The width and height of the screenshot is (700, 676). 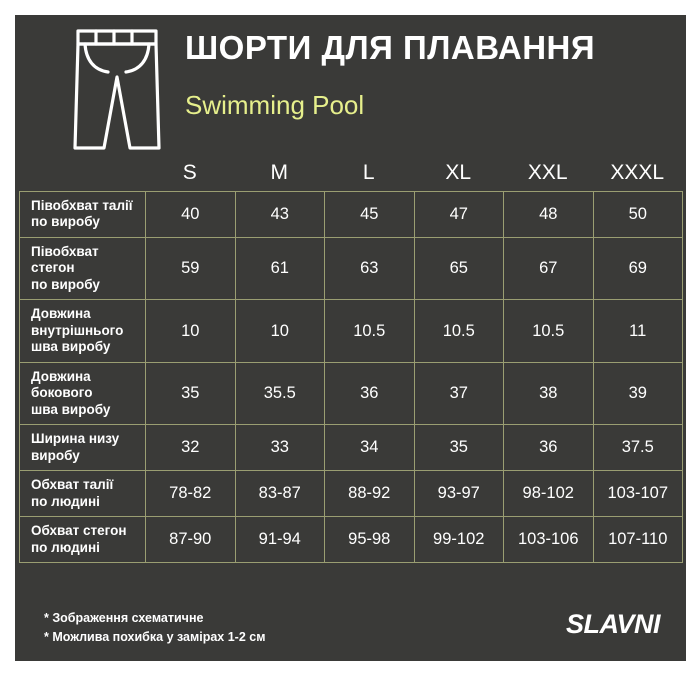 I want to click on cell-value: 59, so click(x=190, y=268).